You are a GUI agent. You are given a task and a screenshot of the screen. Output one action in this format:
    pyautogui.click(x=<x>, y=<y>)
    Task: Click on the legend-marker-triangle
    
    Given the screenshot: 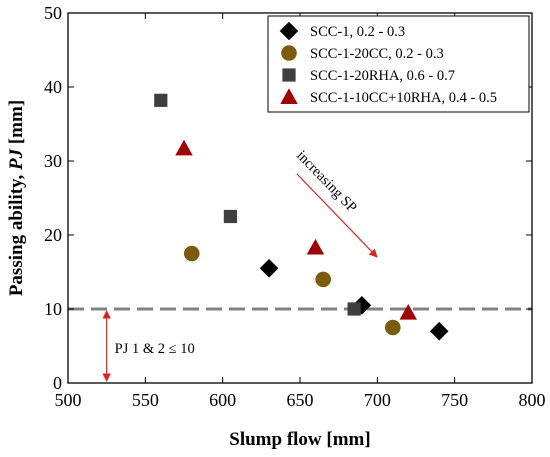 What is the action you would take?
    pyautogui.click(x=289, y=96)
    